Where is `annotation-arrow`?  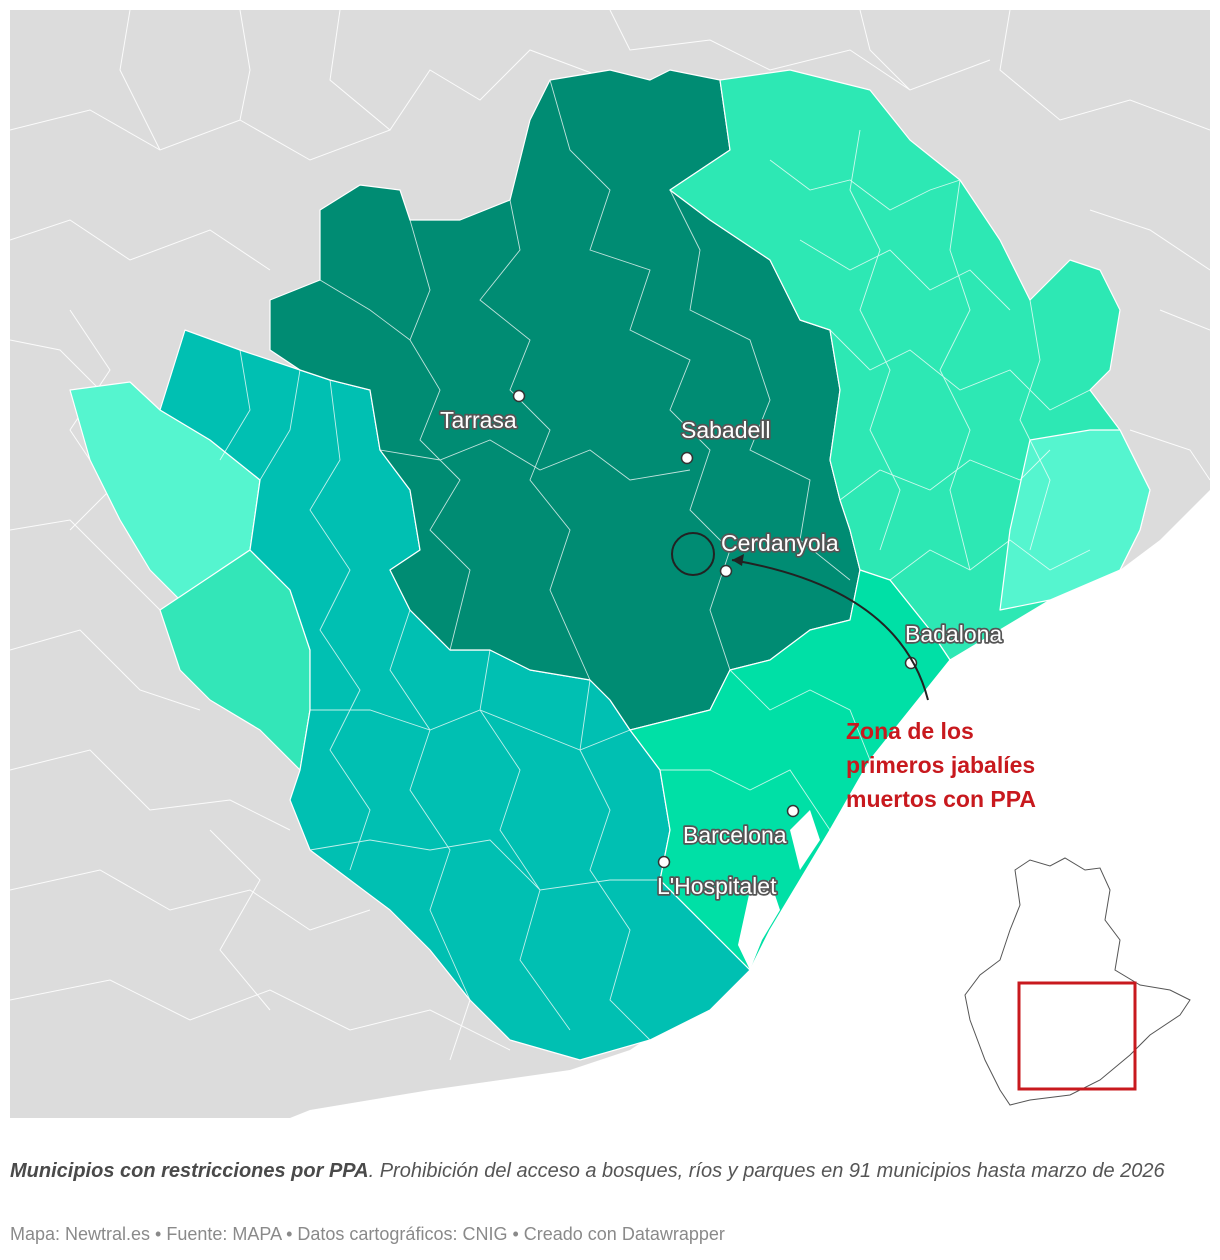 annotation-arrow is located at coordinates (830, 630).